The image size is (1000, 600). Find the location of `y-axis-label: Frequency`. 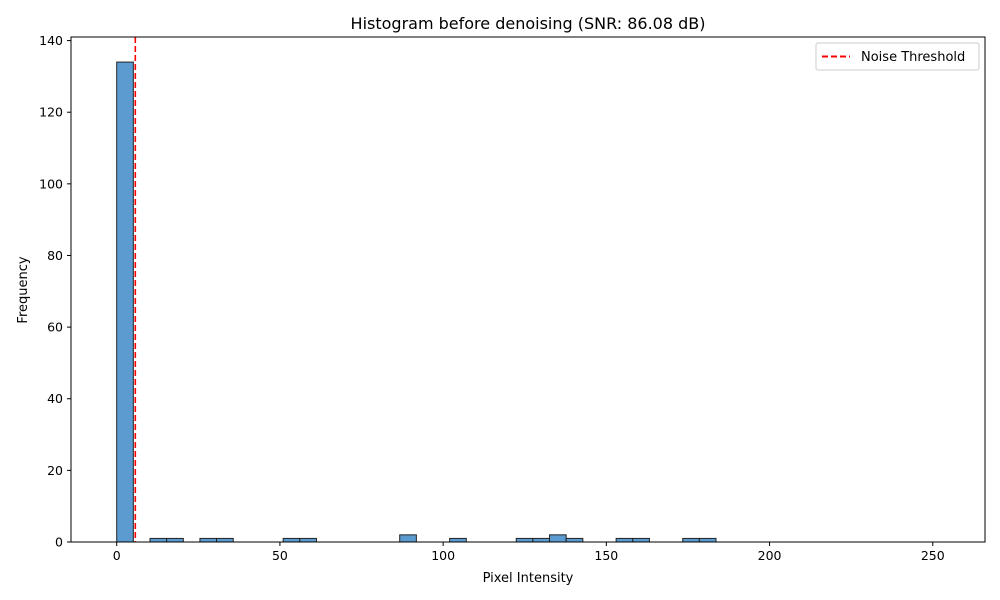

y-axis-label: Frequency is located at coordinates (23, 289).